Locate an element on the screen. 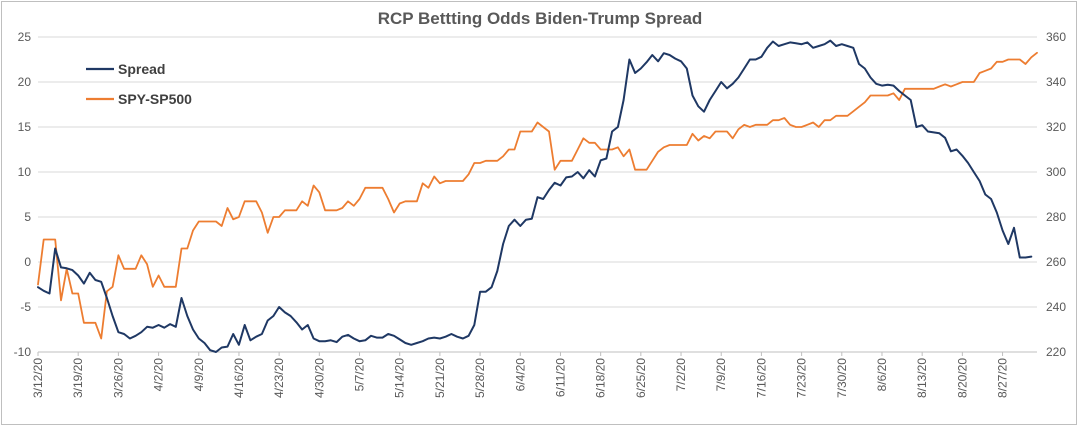 The width and height of the screenshot is (1080, 428). y-right-tick-label: 280 is located at coordinates (1056, 217).